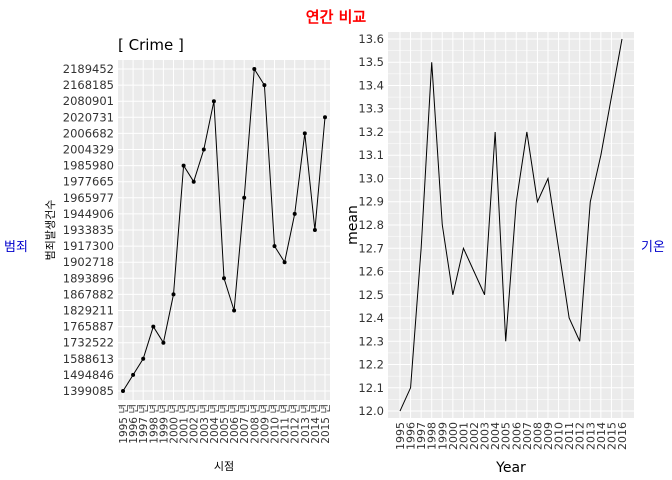 The height and width of the screenshot is (480, 672). What do you see at coordinates (371, 295) in the screenshot?
I see `temp-y-tick-label: 12.5` at bounding box center [371, 295].